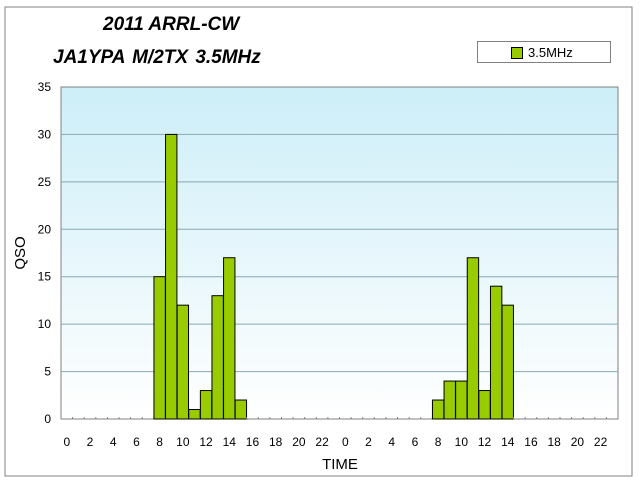 The image size is (640, 480). Describe the element at coordinates (517, 53) in the screenshot. I see `legend-swatch` at that location.